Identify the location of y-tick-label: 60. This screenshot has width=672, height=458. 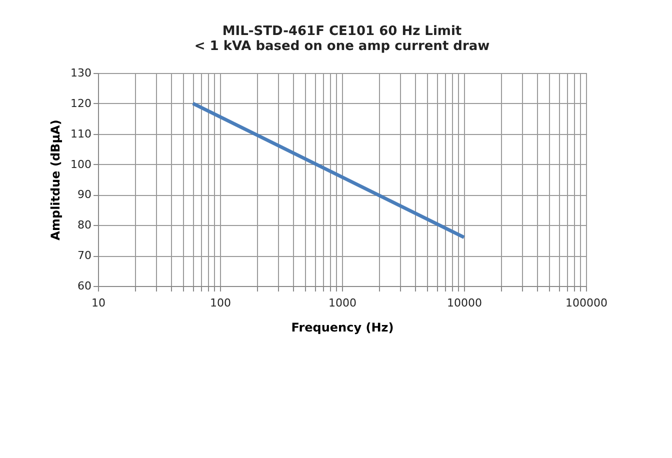
(85, 286).